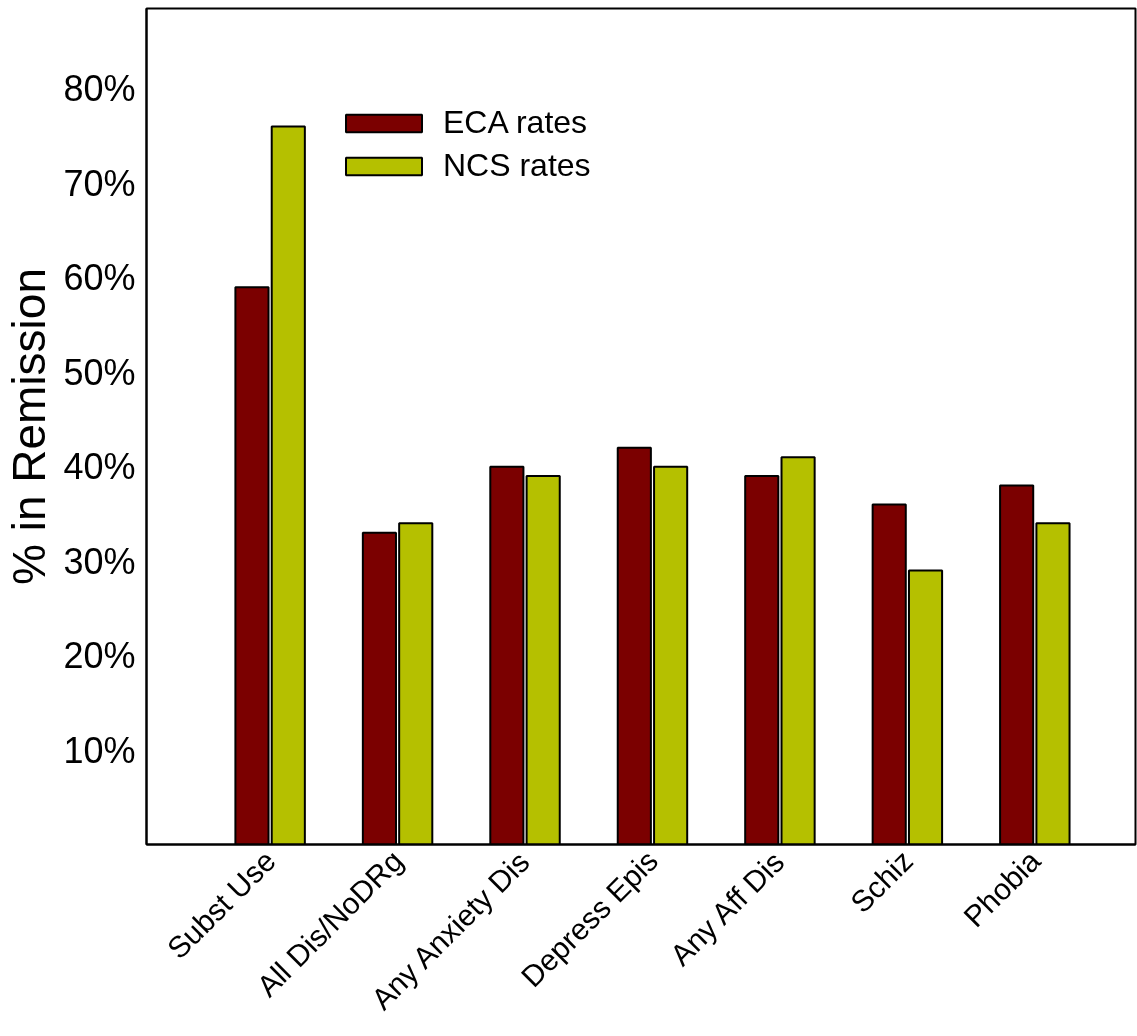 Image resolution: width=1137 pixels, height=1036 pixels. I want to click on y-tick-label: 20%, so click(99, 656).